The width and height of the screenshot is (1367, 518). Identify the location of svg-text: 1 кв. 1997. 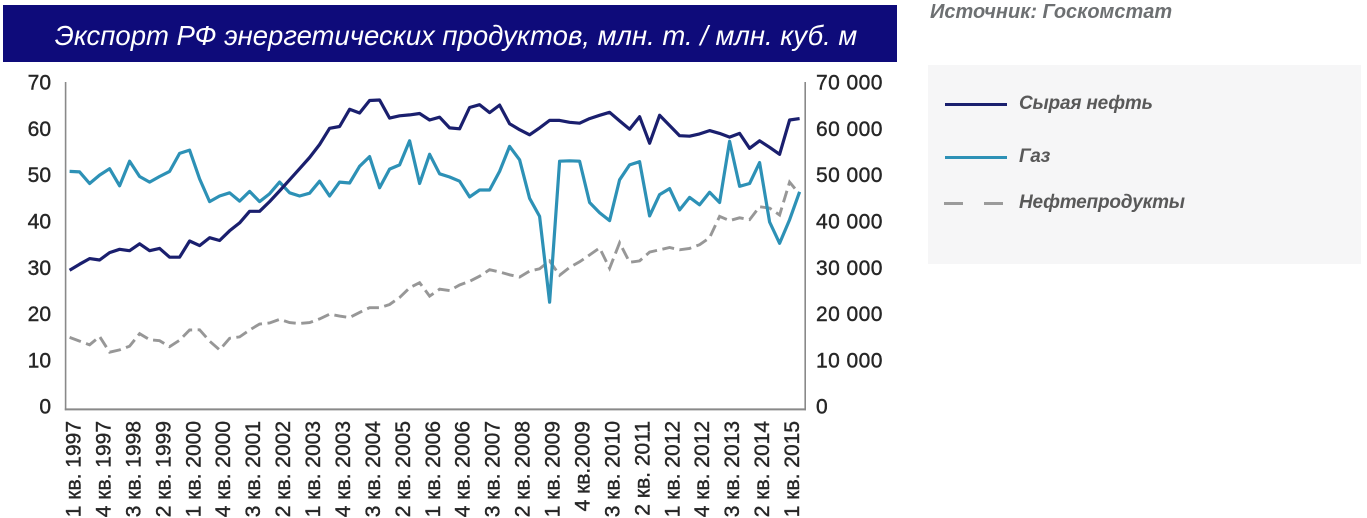
(74, 469).